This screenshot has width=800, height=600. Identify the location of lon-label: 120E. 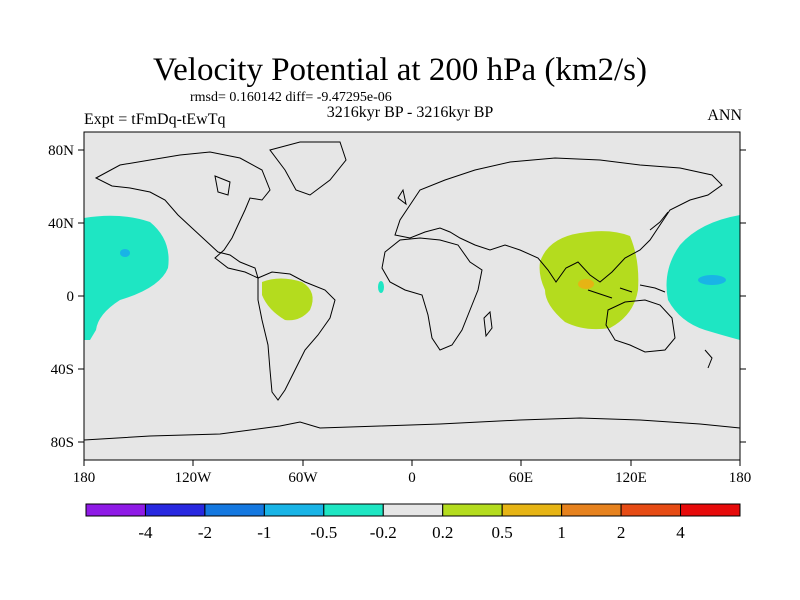
(631, 478).